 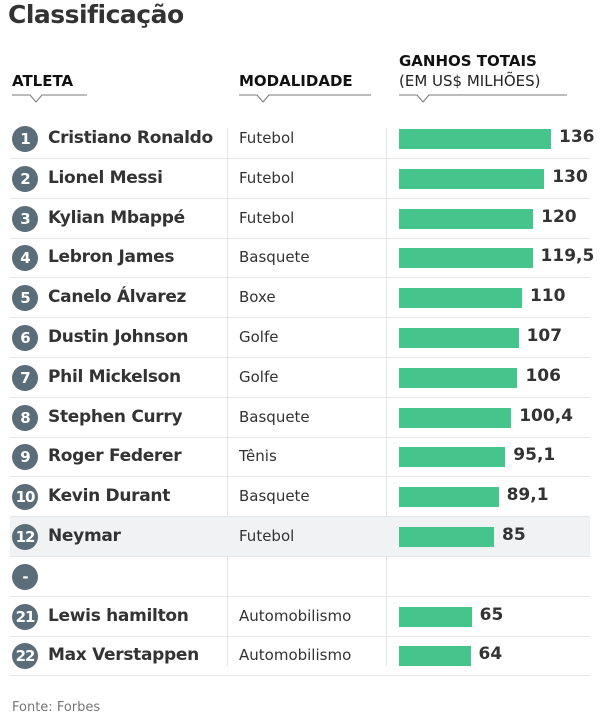 What do you see at coordinates (300, 298) in the screenshot?
I see `table-row: 5 Canelo Álvarez Boxe 110` at bounding box center [300, 298].